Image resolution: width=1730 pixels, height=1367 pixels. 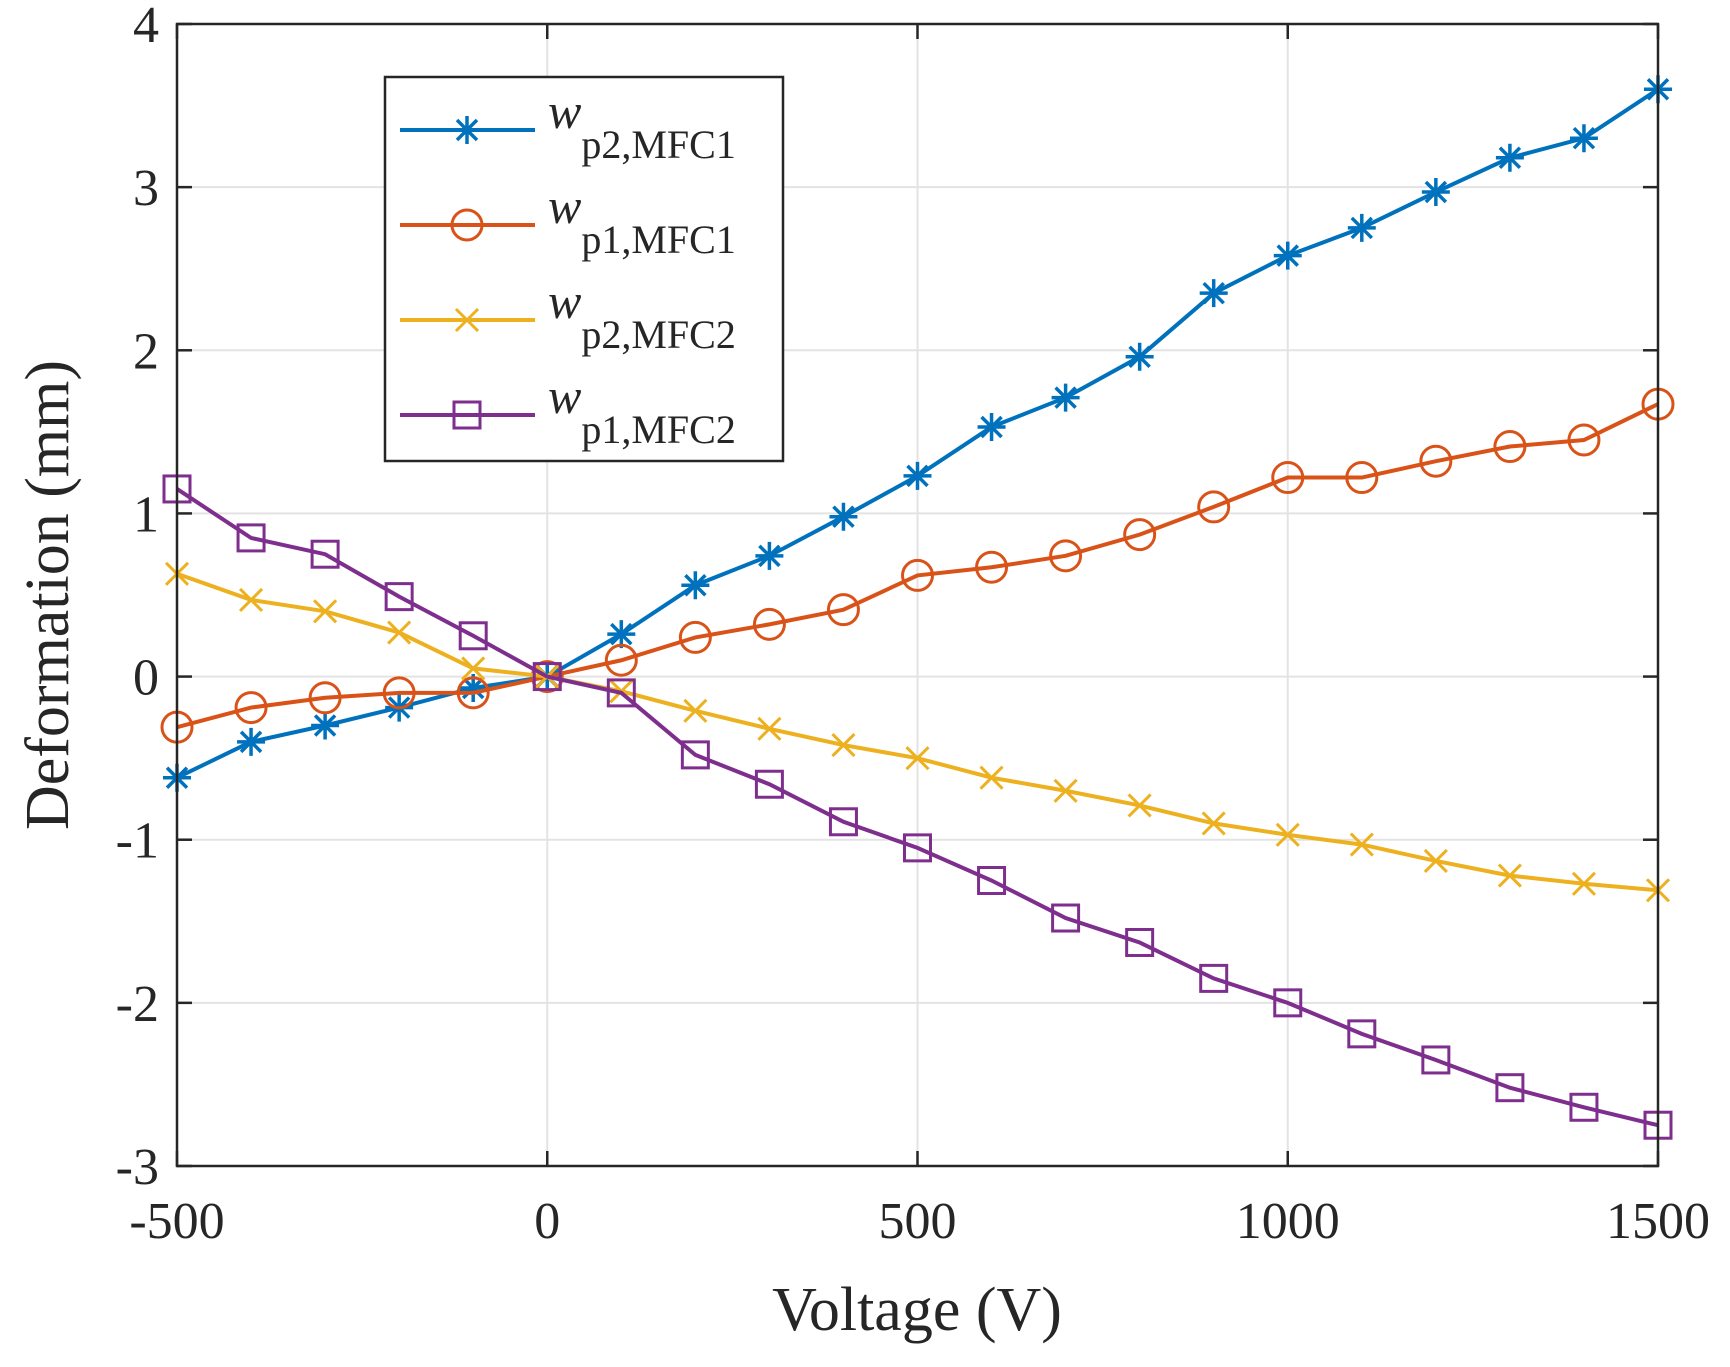 I want to click on x-tick-label: 0, so click(x=547, y=1221).